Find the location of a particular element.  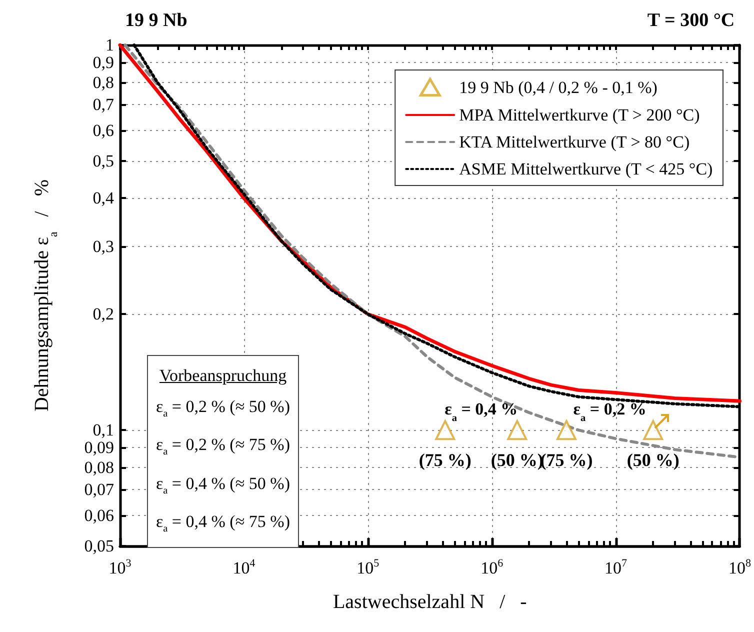

x-axis-title: Lastwechselzahl N / - is located at coordinates (429, 602).